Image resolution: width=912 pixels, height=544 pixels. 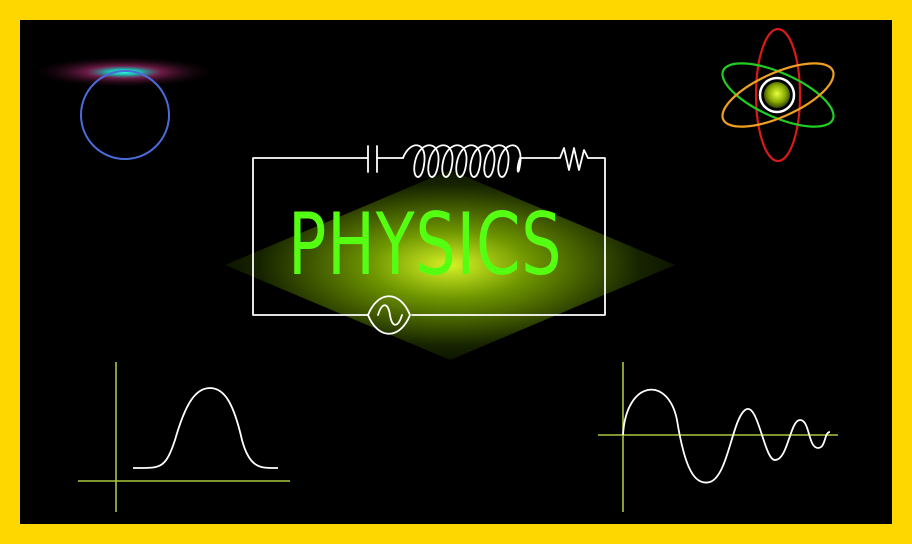 What do you see at coordinates (184, 437) in the screenshot?
I see `bell-curve-graph-icon` at bounding box center [184, 437].